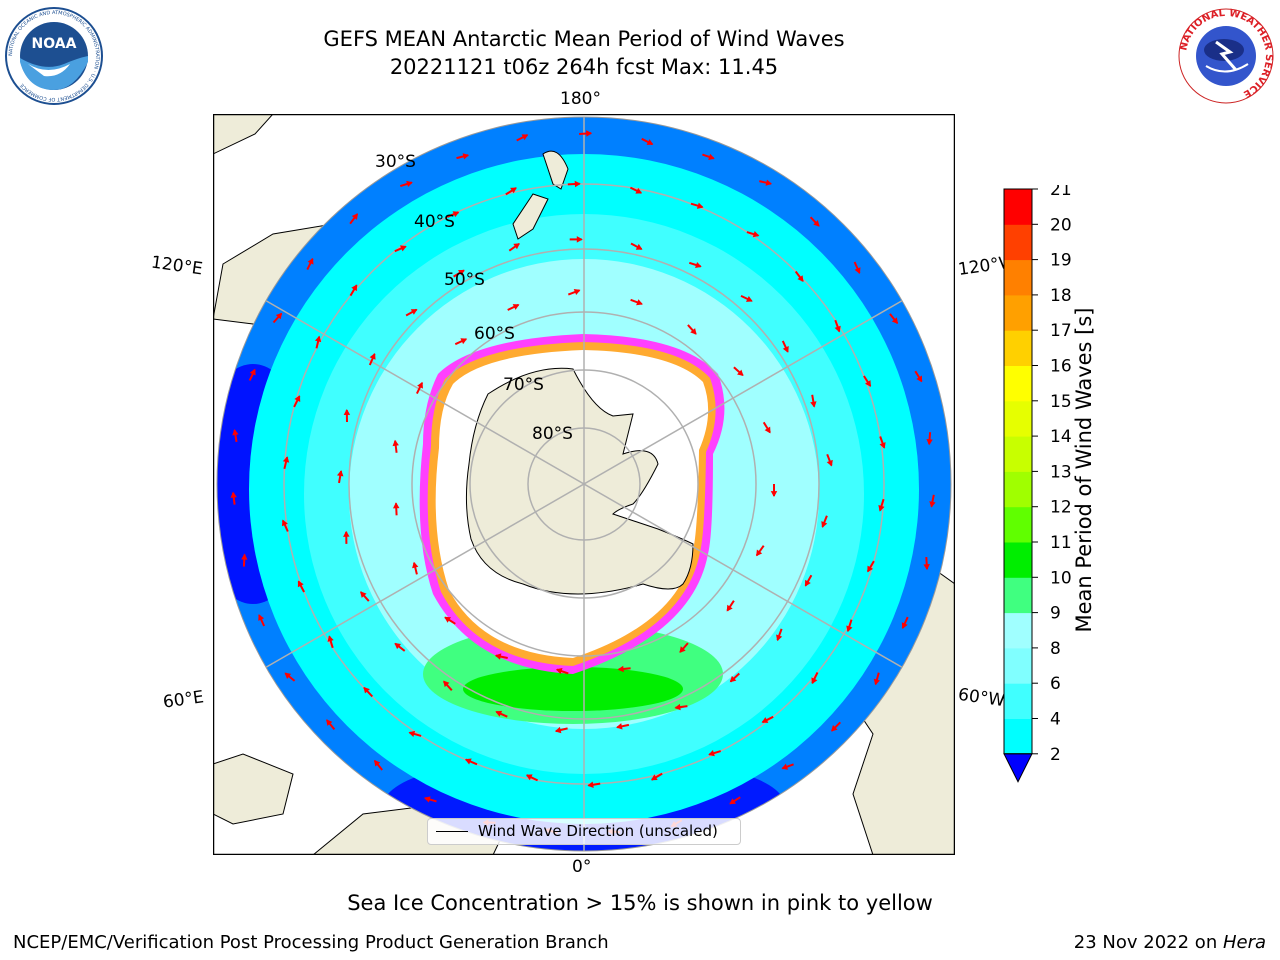 The width and height of the screenshot is (1280, 960). Describe the element at coordinates (1061, 367) in the screenshot. I see `colorbar-tick-label: 16` at that location.